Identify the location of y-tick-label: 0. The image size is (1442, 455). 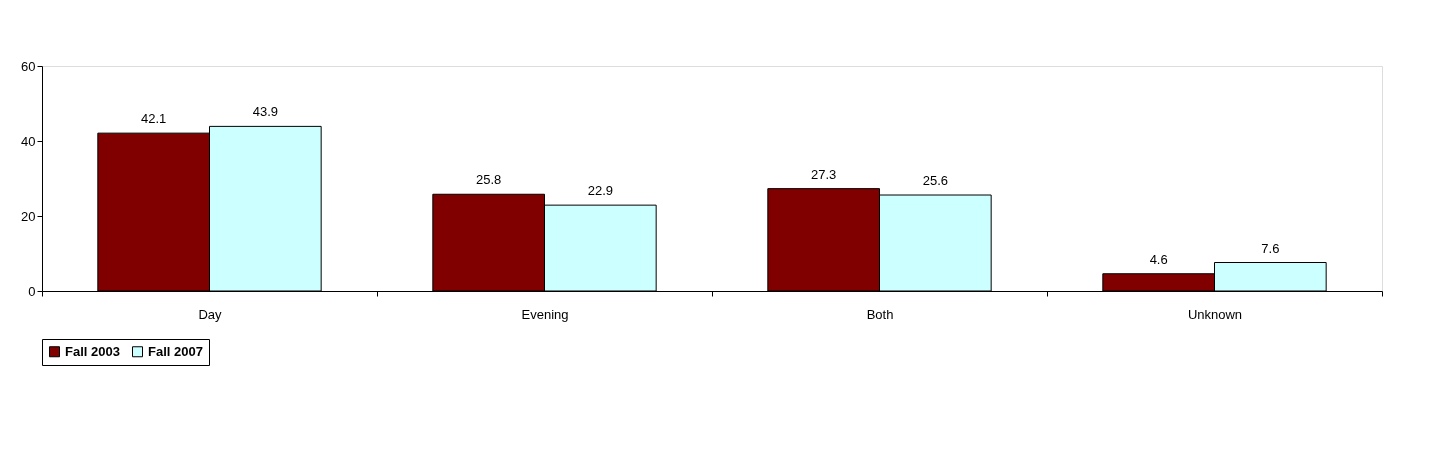
(32, 291).